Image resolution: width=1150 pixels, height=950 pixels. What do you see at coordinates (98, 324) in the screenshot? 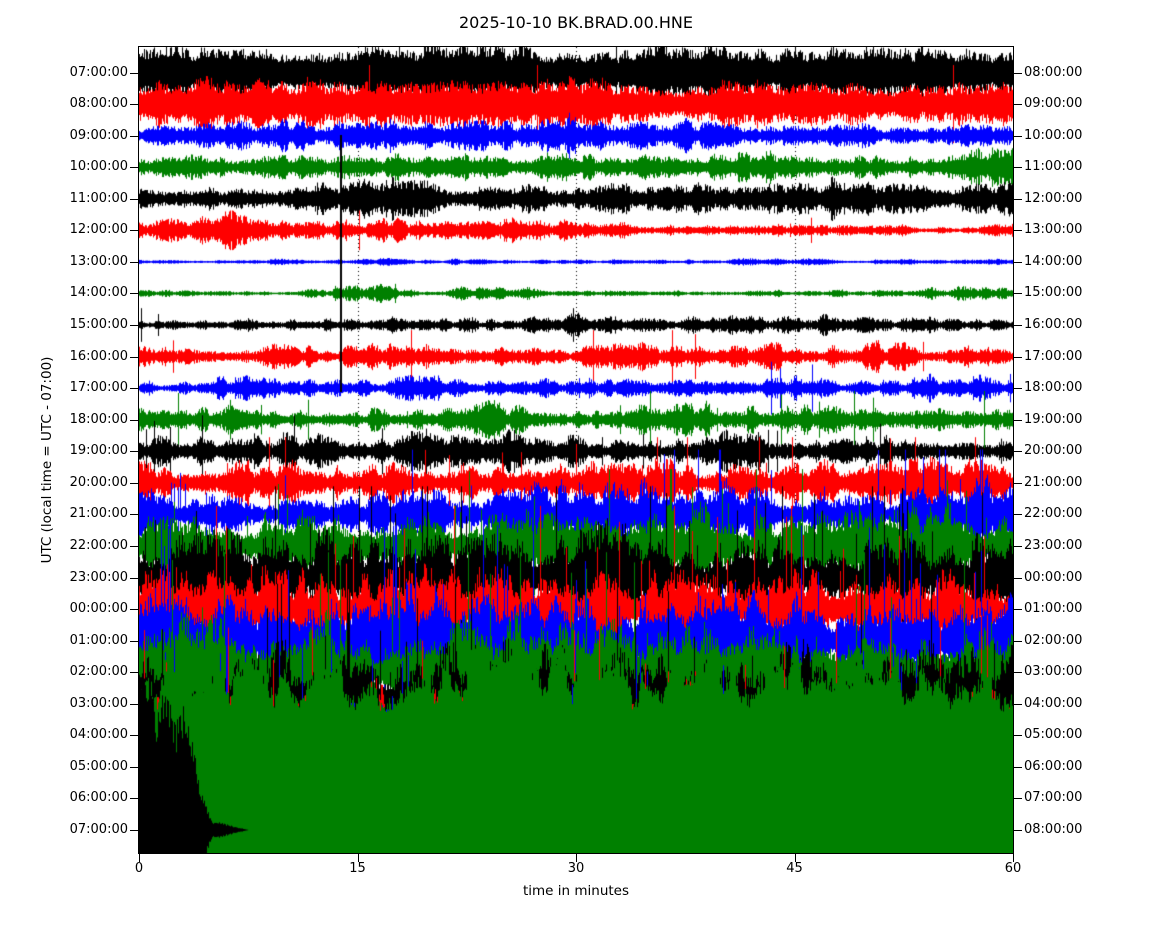
I see `left-axis-tick-label: 15:00:00` at bounding box center [98, 324].